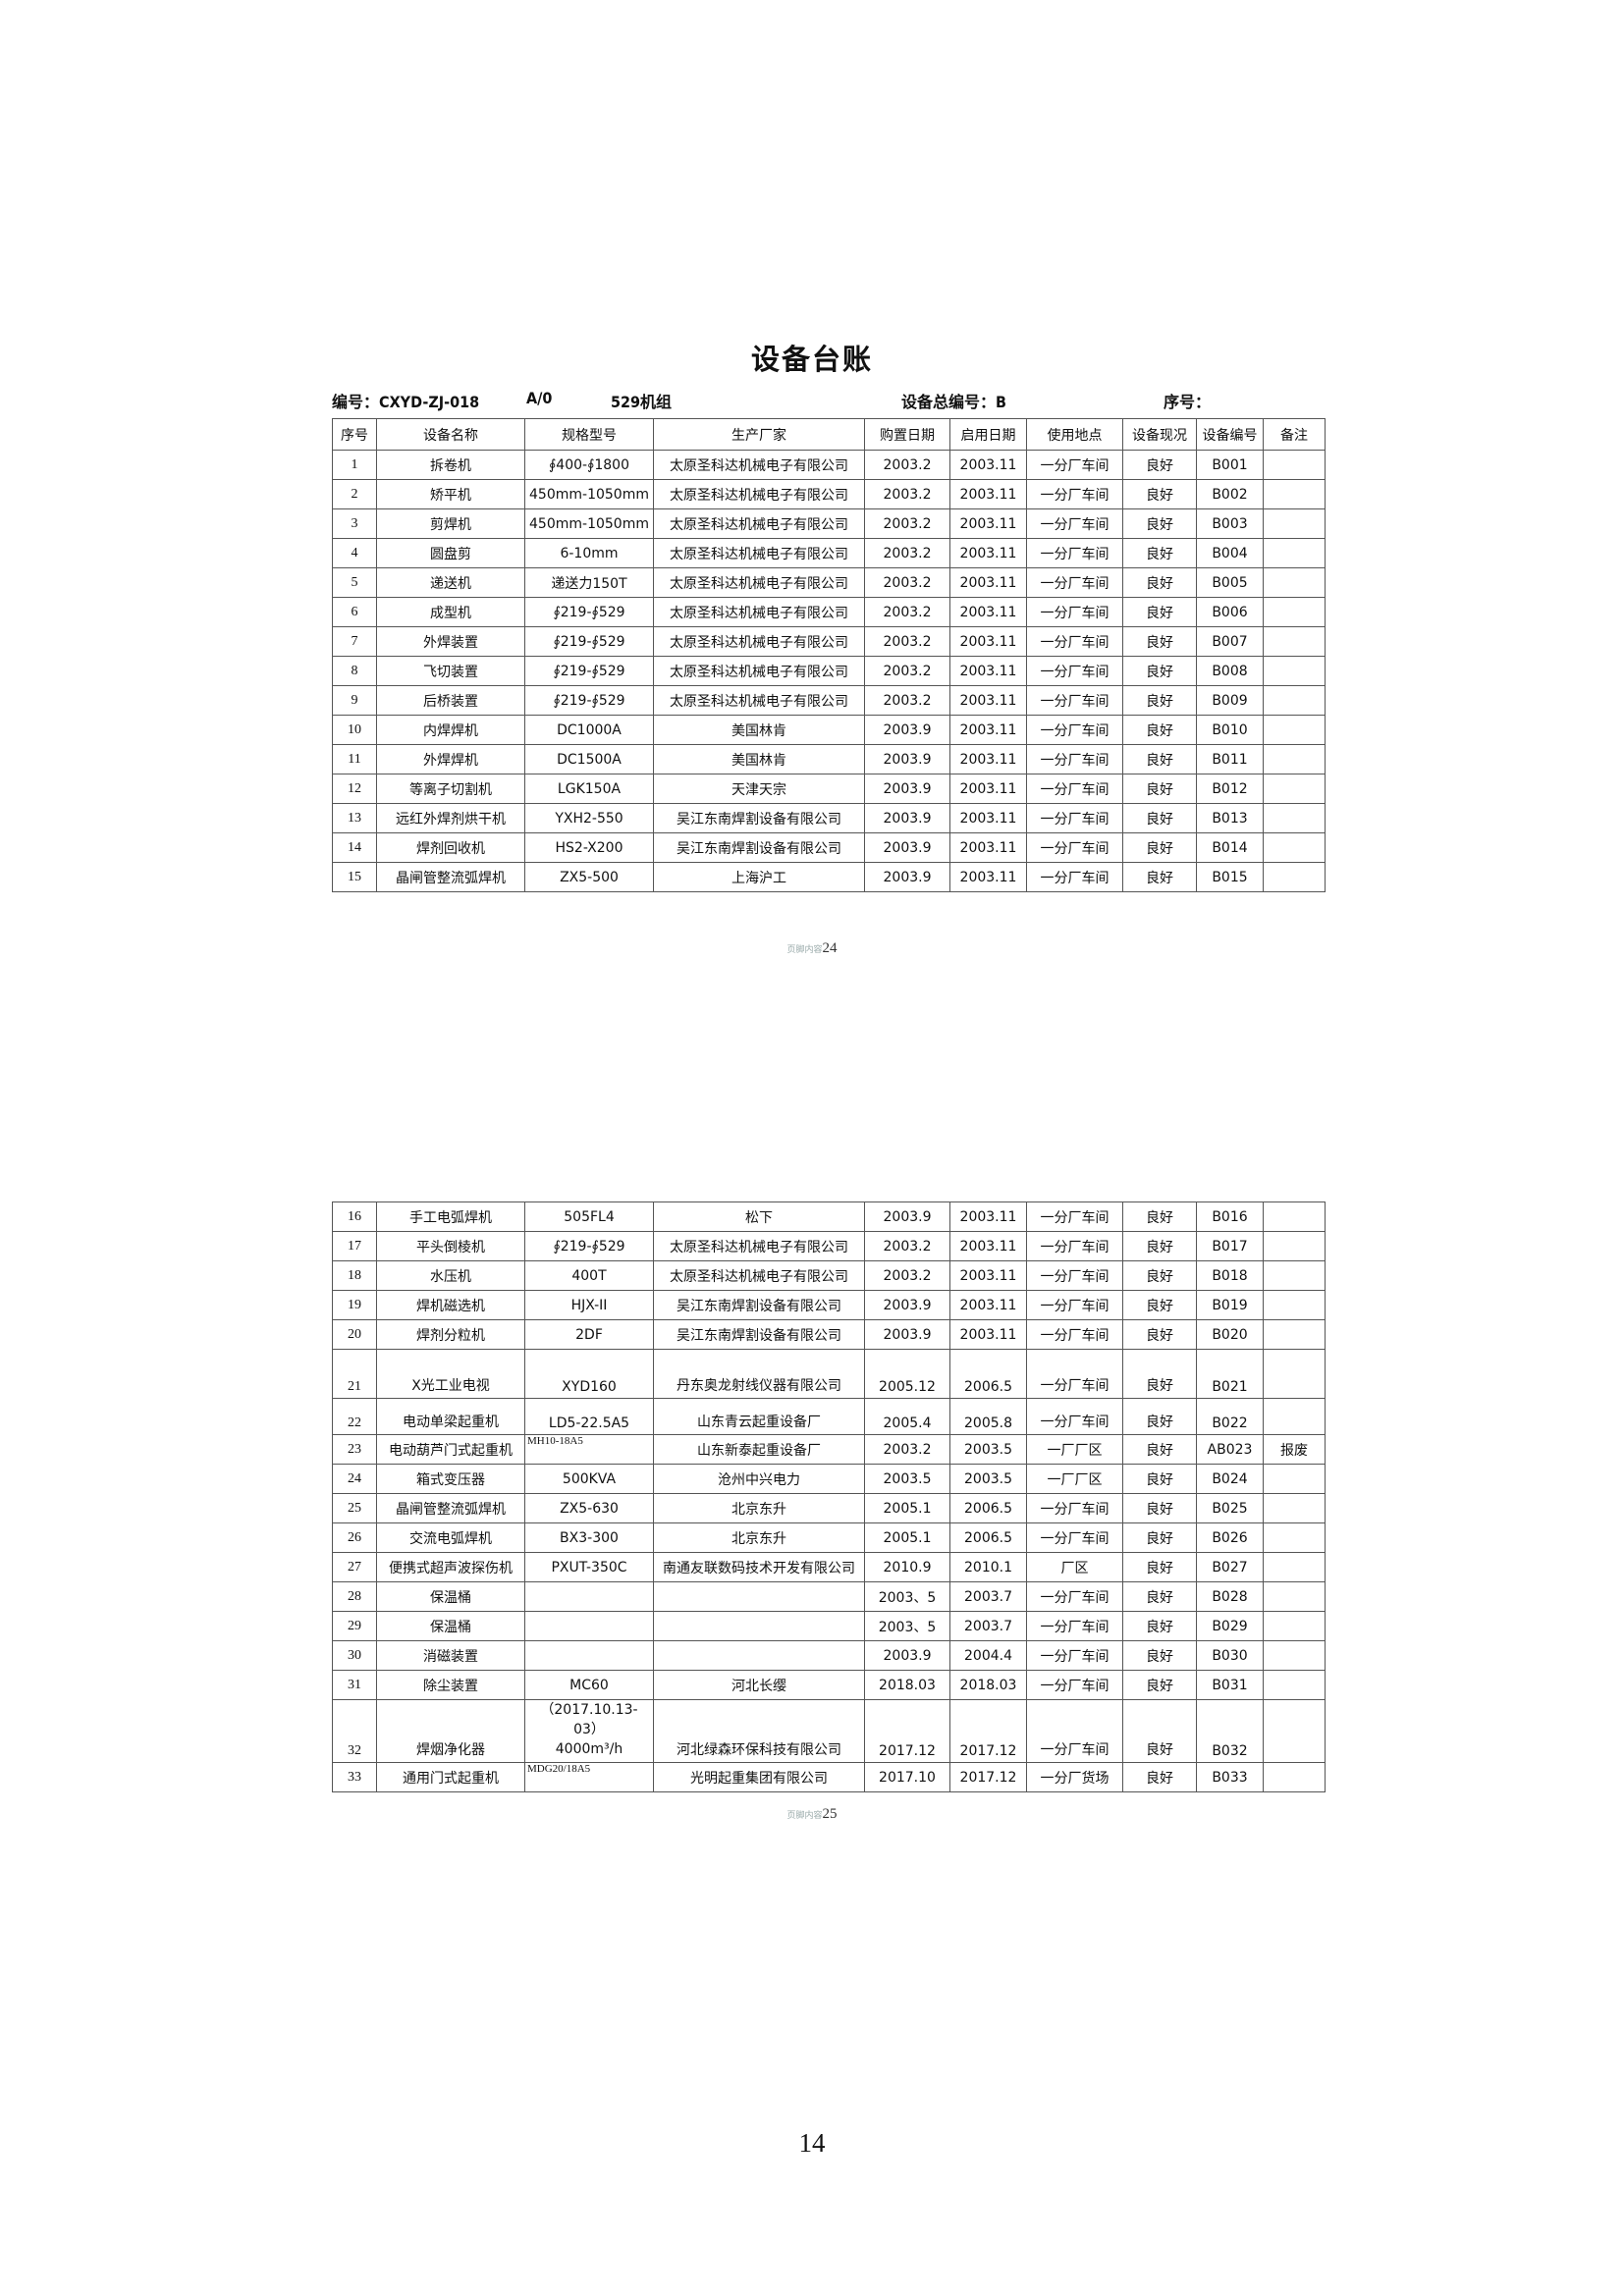  Describe the element at coordinates (354, 465) in the screenshot. I see `cell-serial: 1` at that location.